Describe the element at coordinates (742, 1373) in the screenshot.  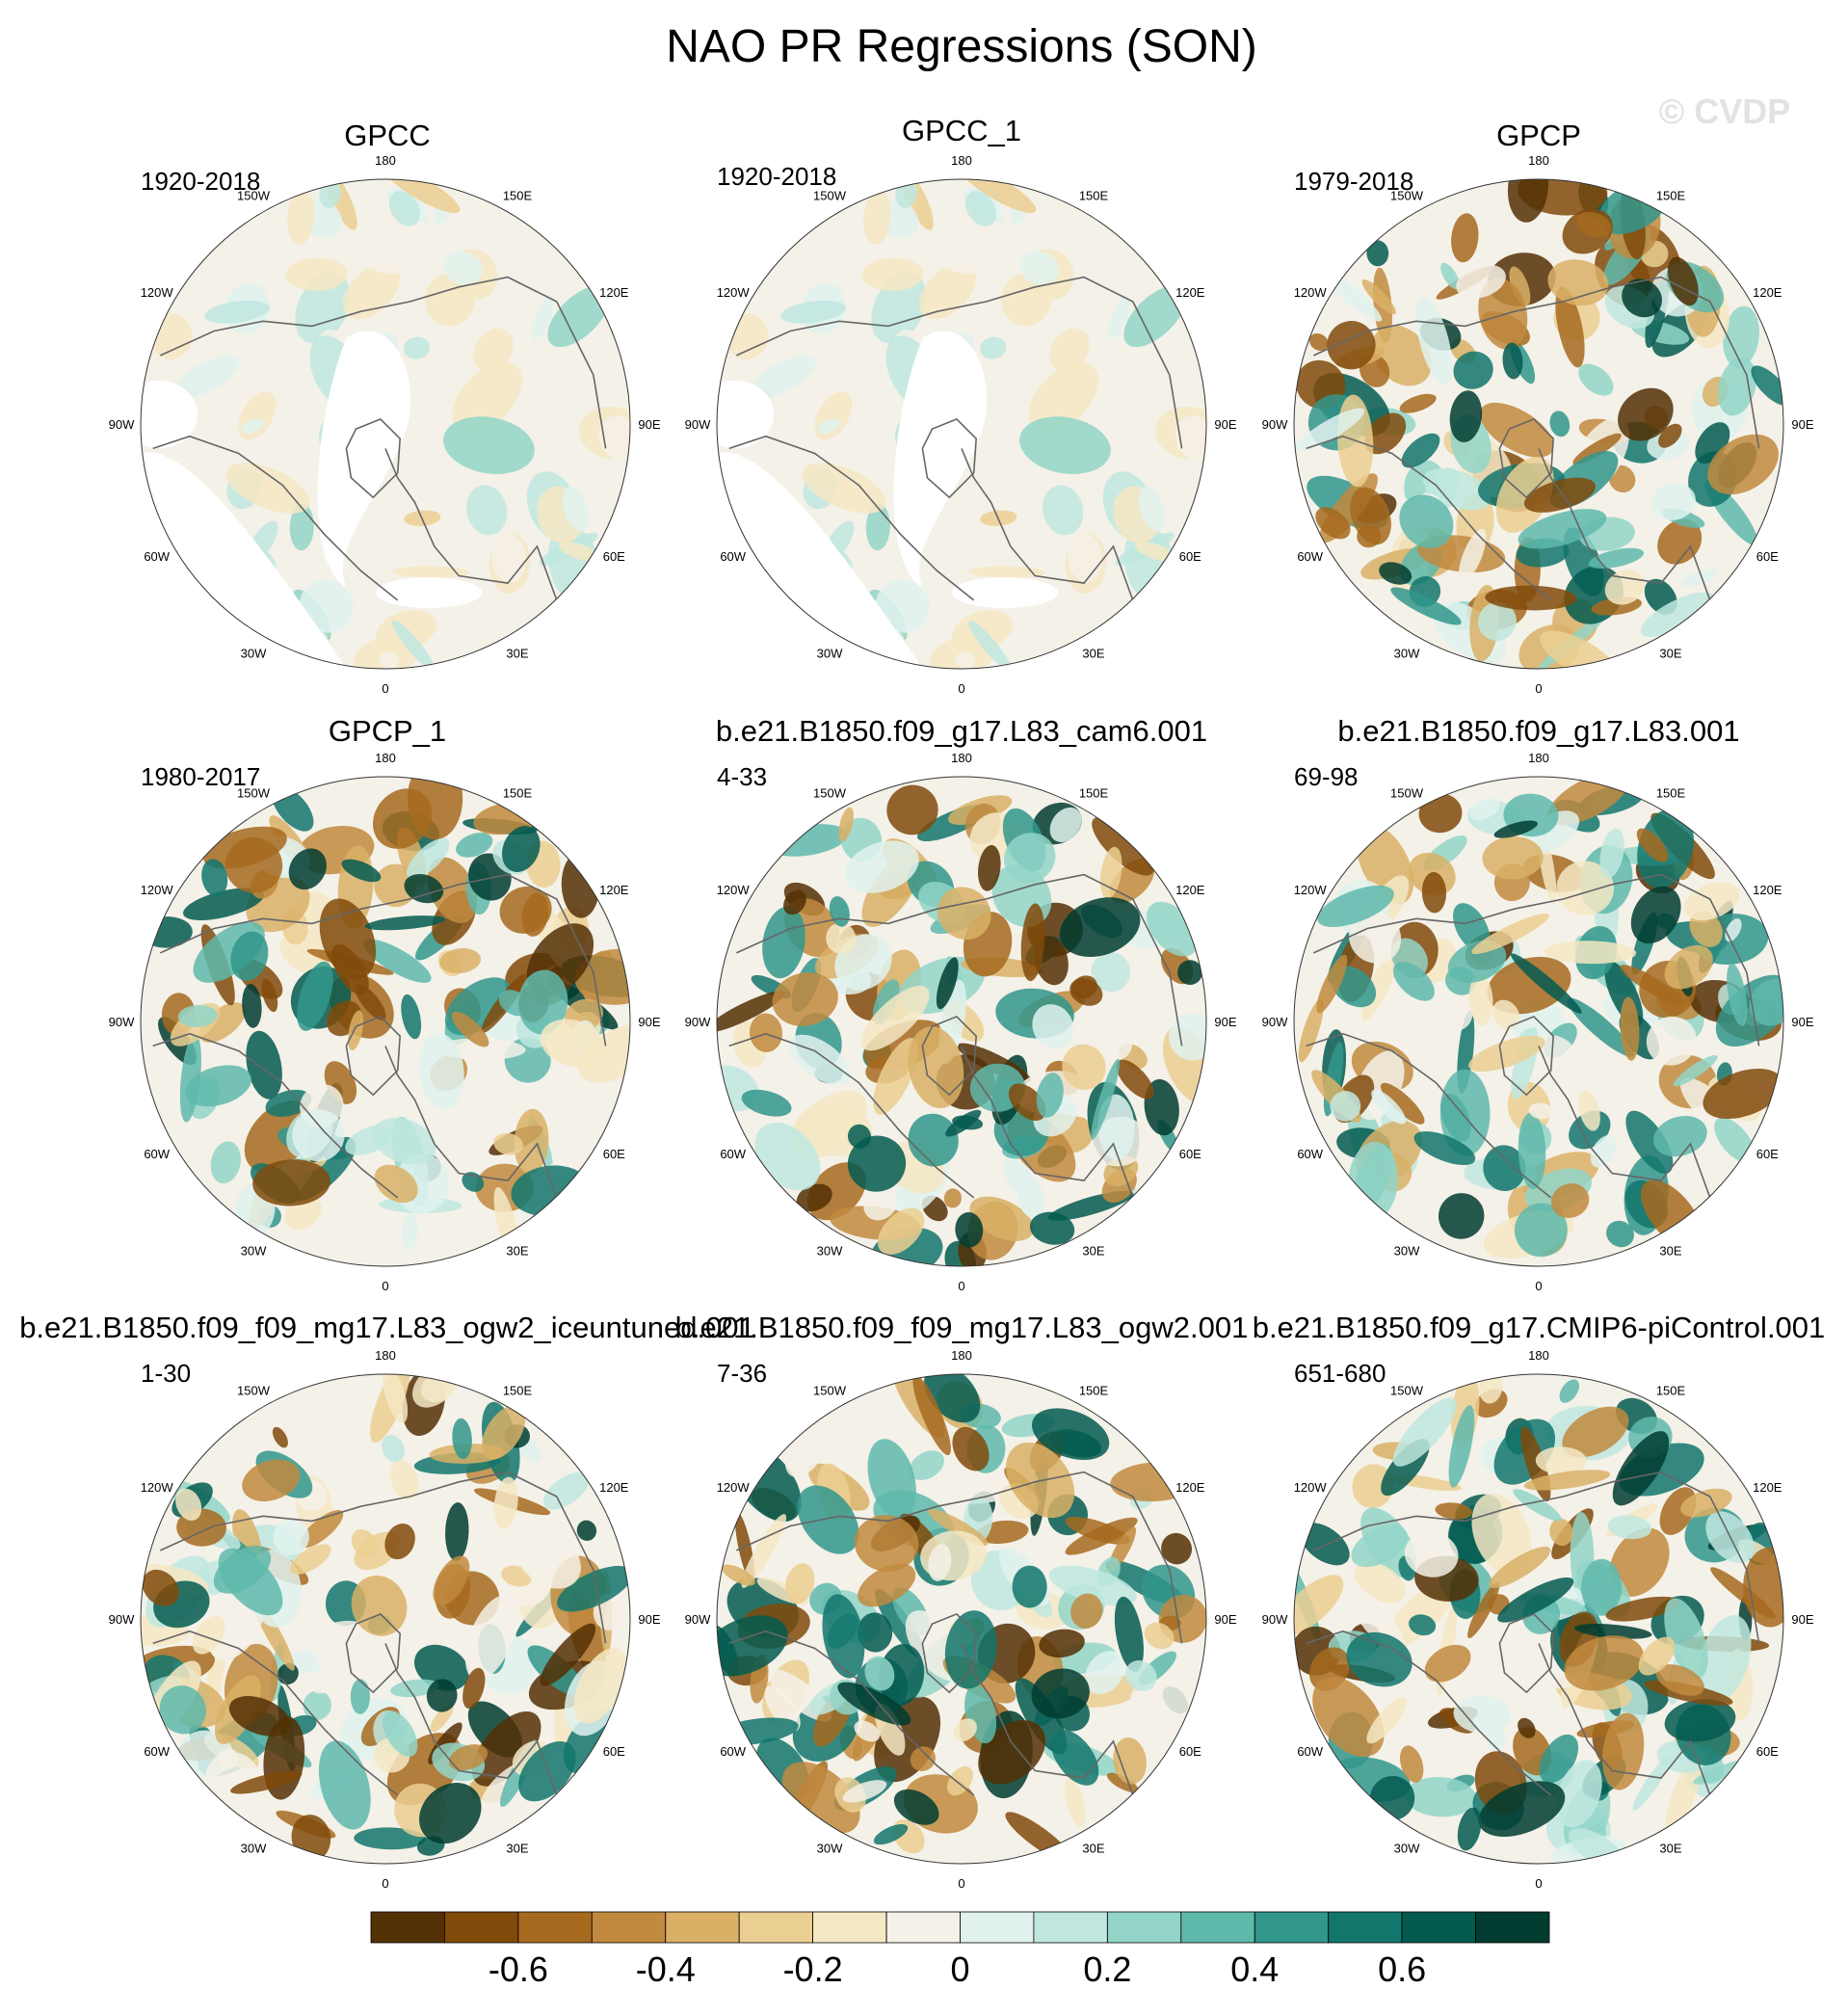
I see `panel-period: 7-36` at that location.